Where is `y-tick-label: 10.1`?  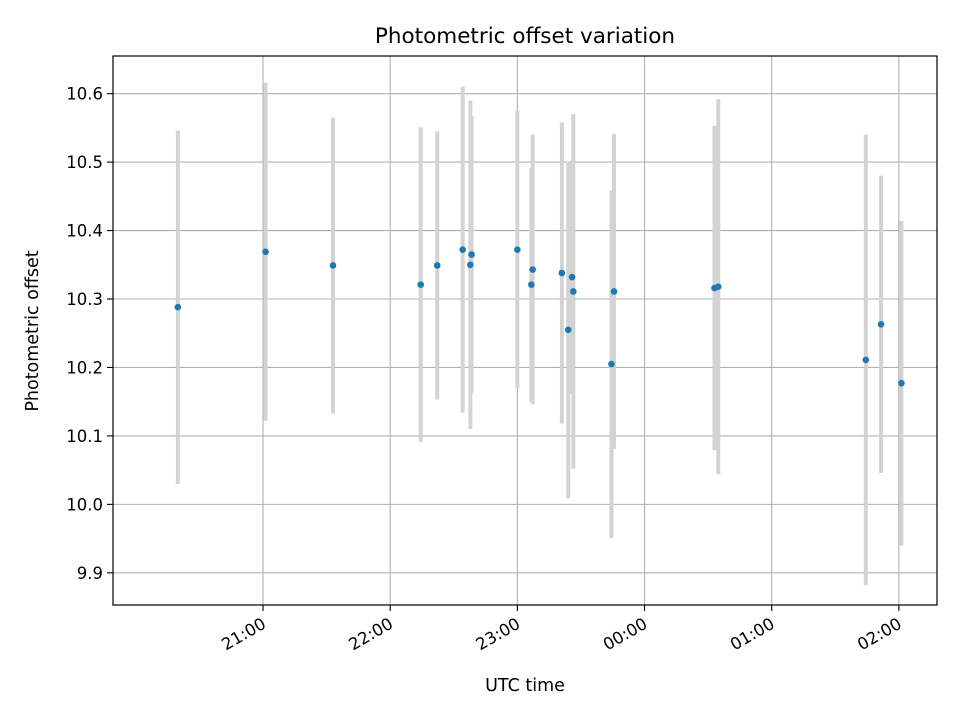
y-tick-label: 10.1 is located at coordinates (84, 436).